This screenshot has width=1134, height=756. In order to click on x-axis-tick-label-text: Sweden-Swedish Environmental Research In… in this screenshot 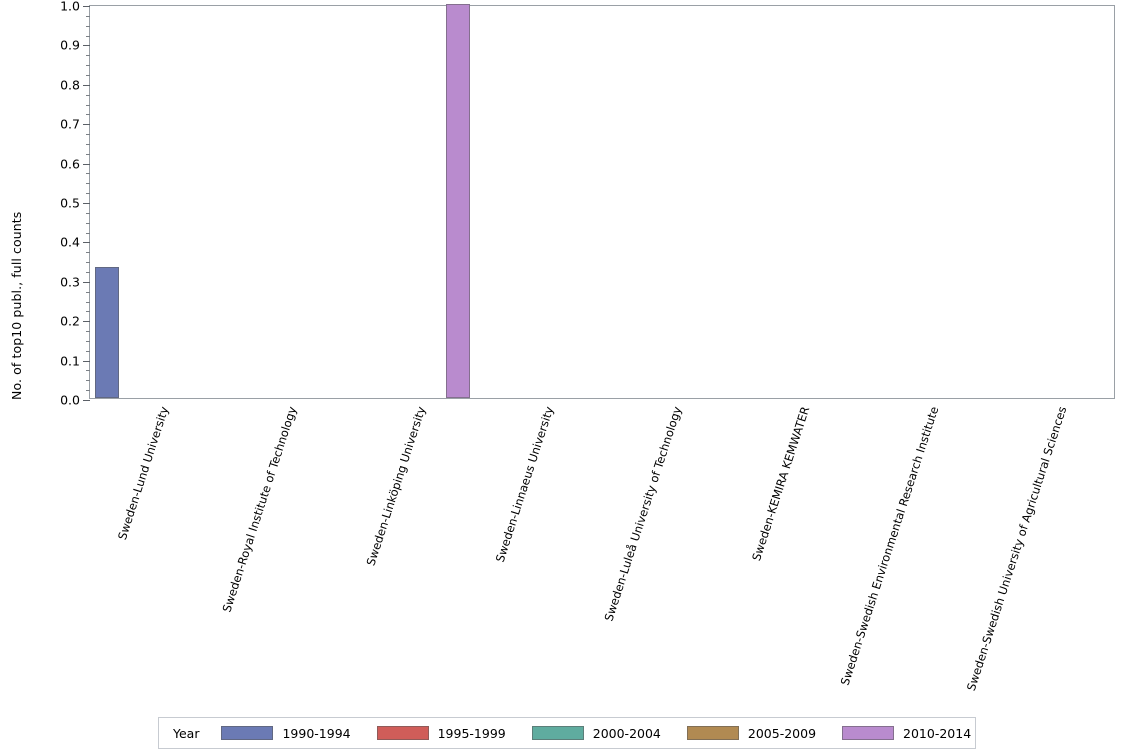, I will do `click(889, 546)`.